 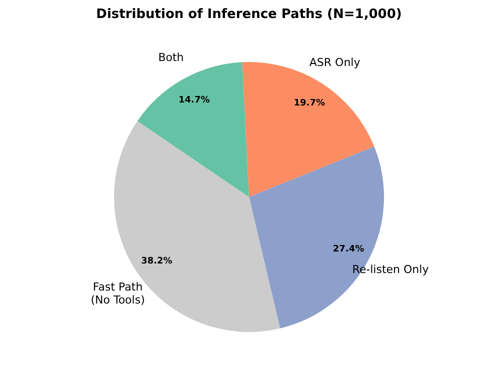 I want to click on pie-slice, so click(x=193, y=129).